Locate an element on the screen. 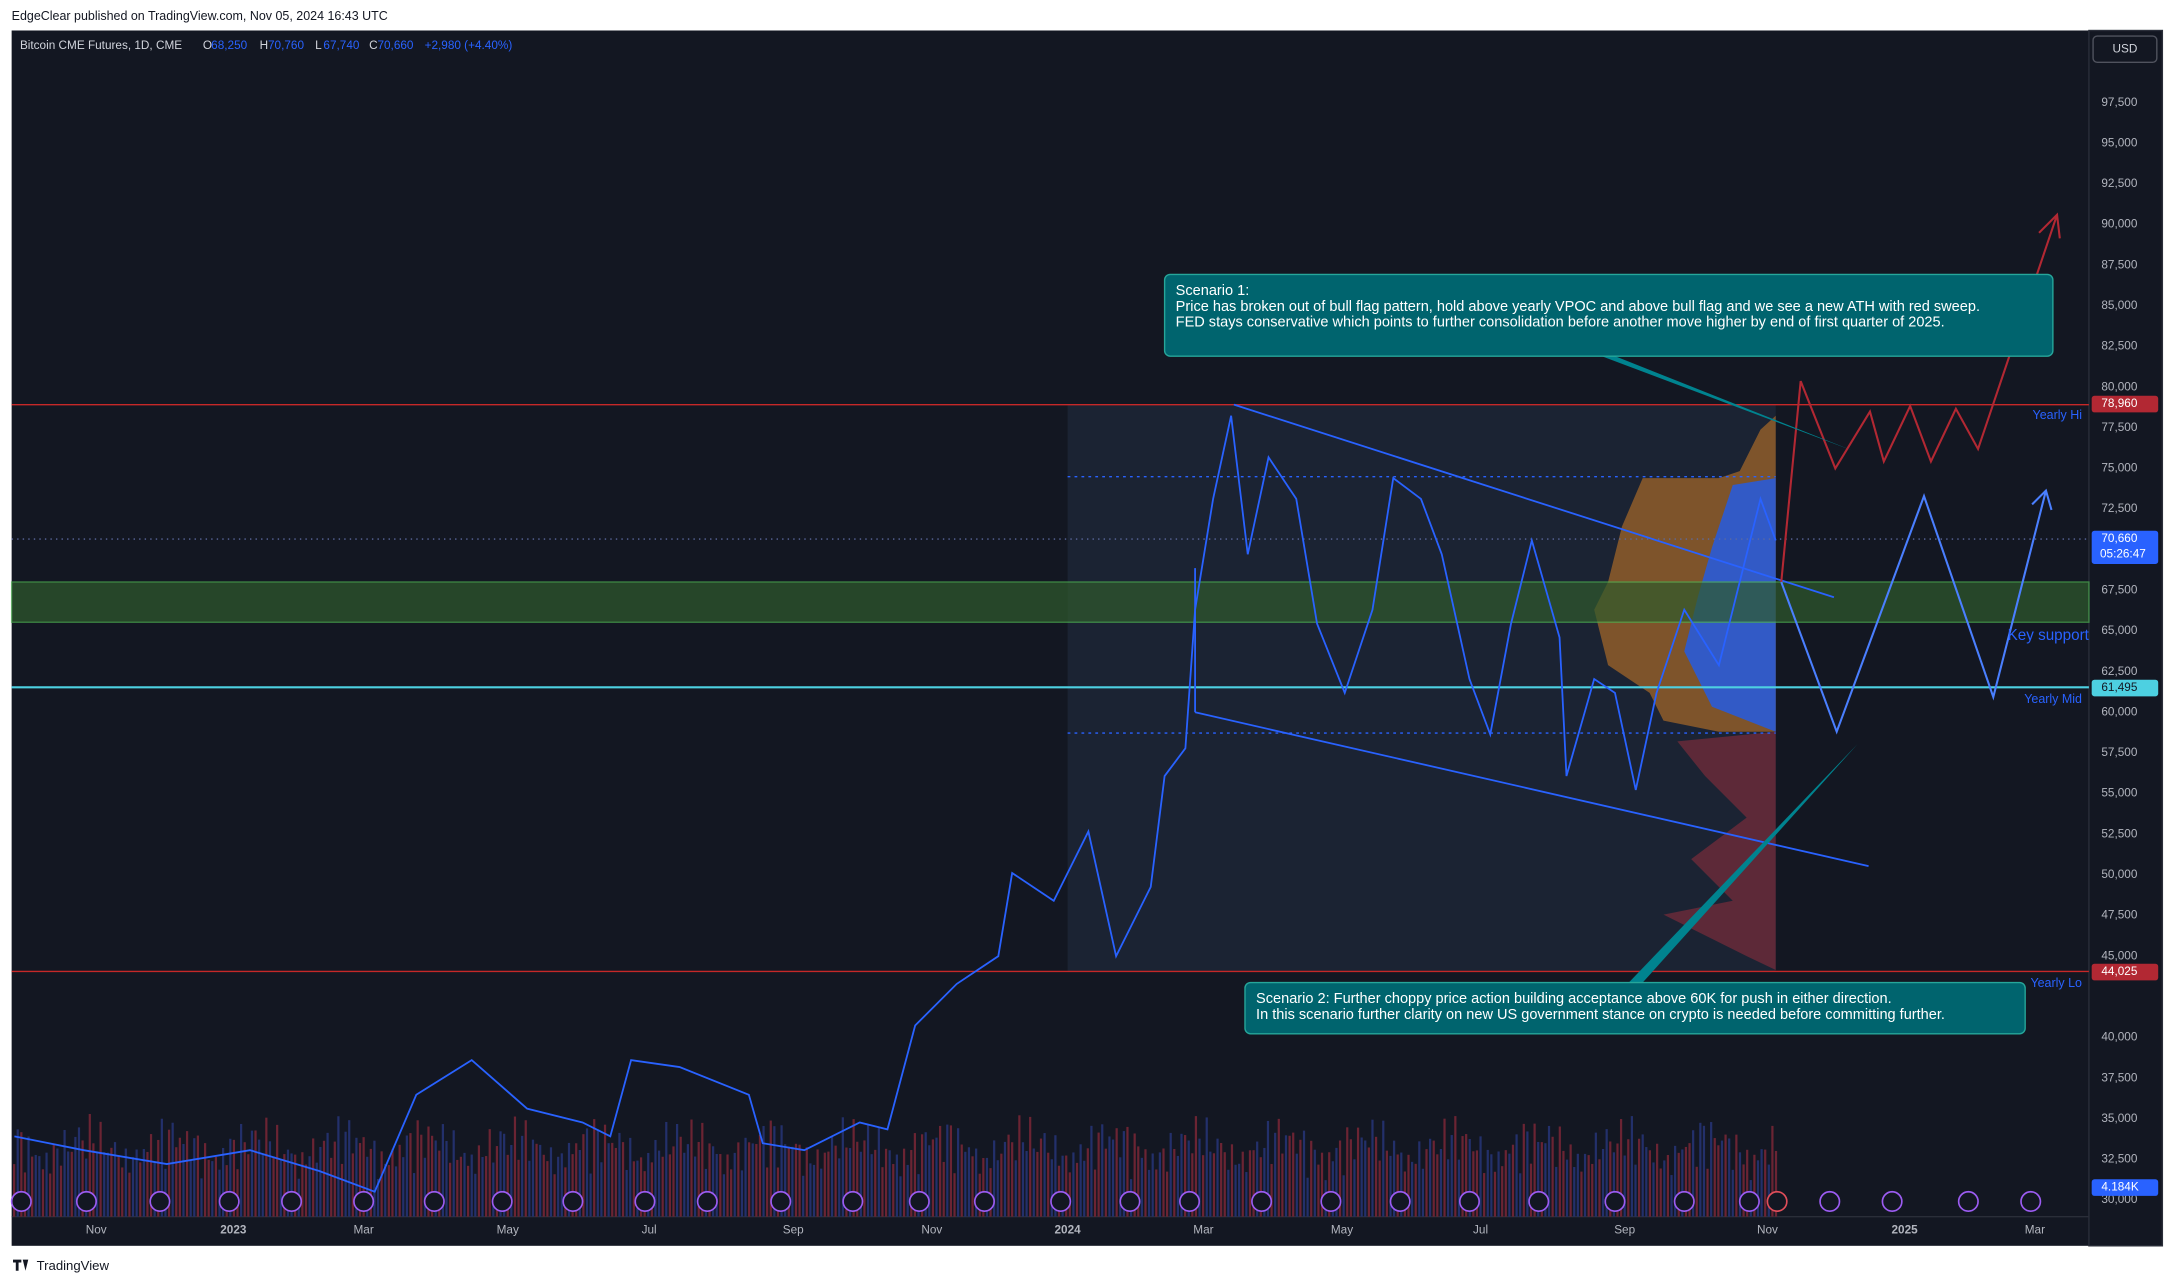 The width and height of the screenshot is (2174, 1286). scenario-2-path is located at coordinates (1913, 612).